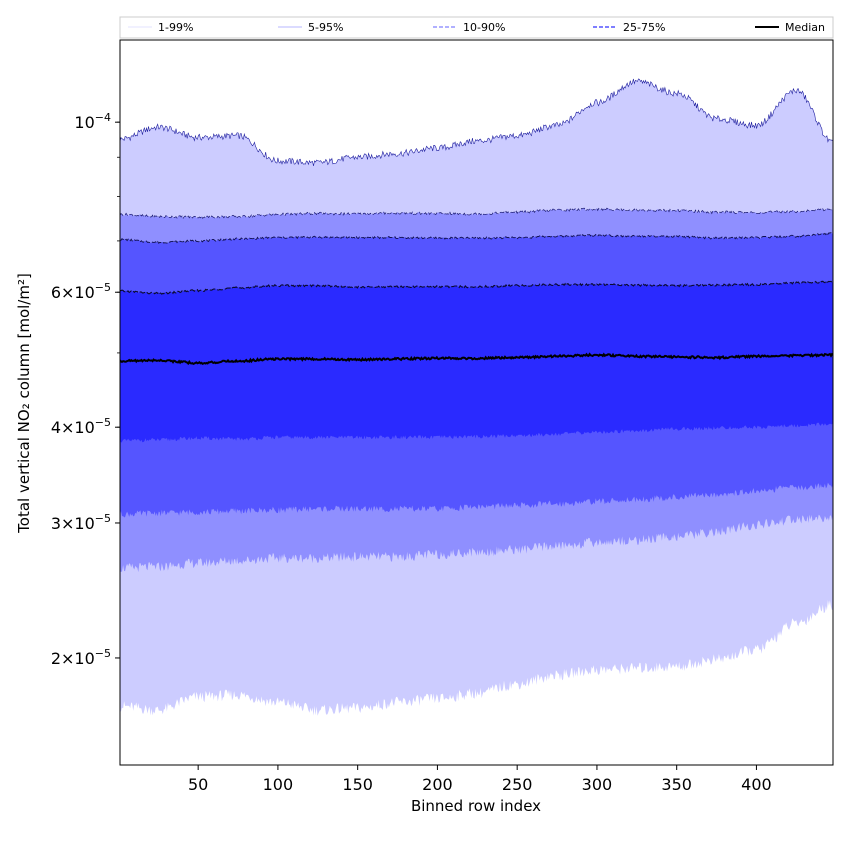  I want to click on x-axis-label: Binned row index, so click(476, 806).